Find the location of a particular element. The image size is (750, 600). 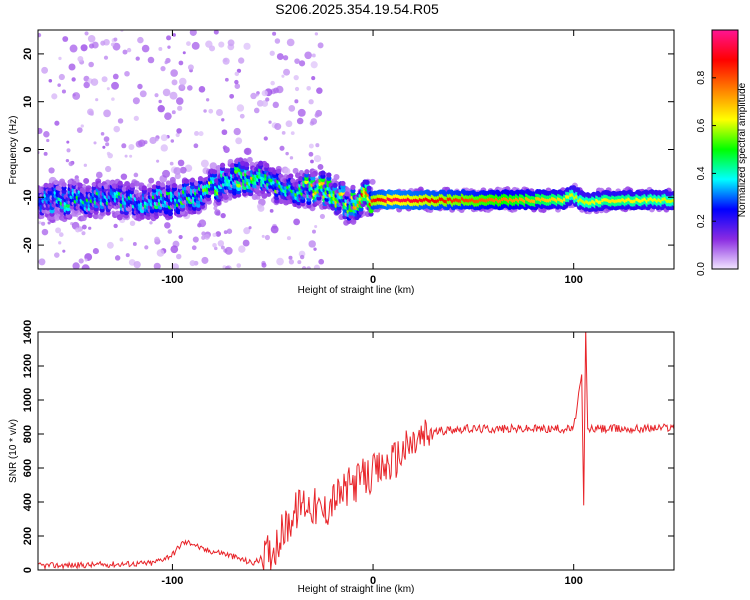

spectrogram-ytick-label: 20 is located at coordinates (28, 54).